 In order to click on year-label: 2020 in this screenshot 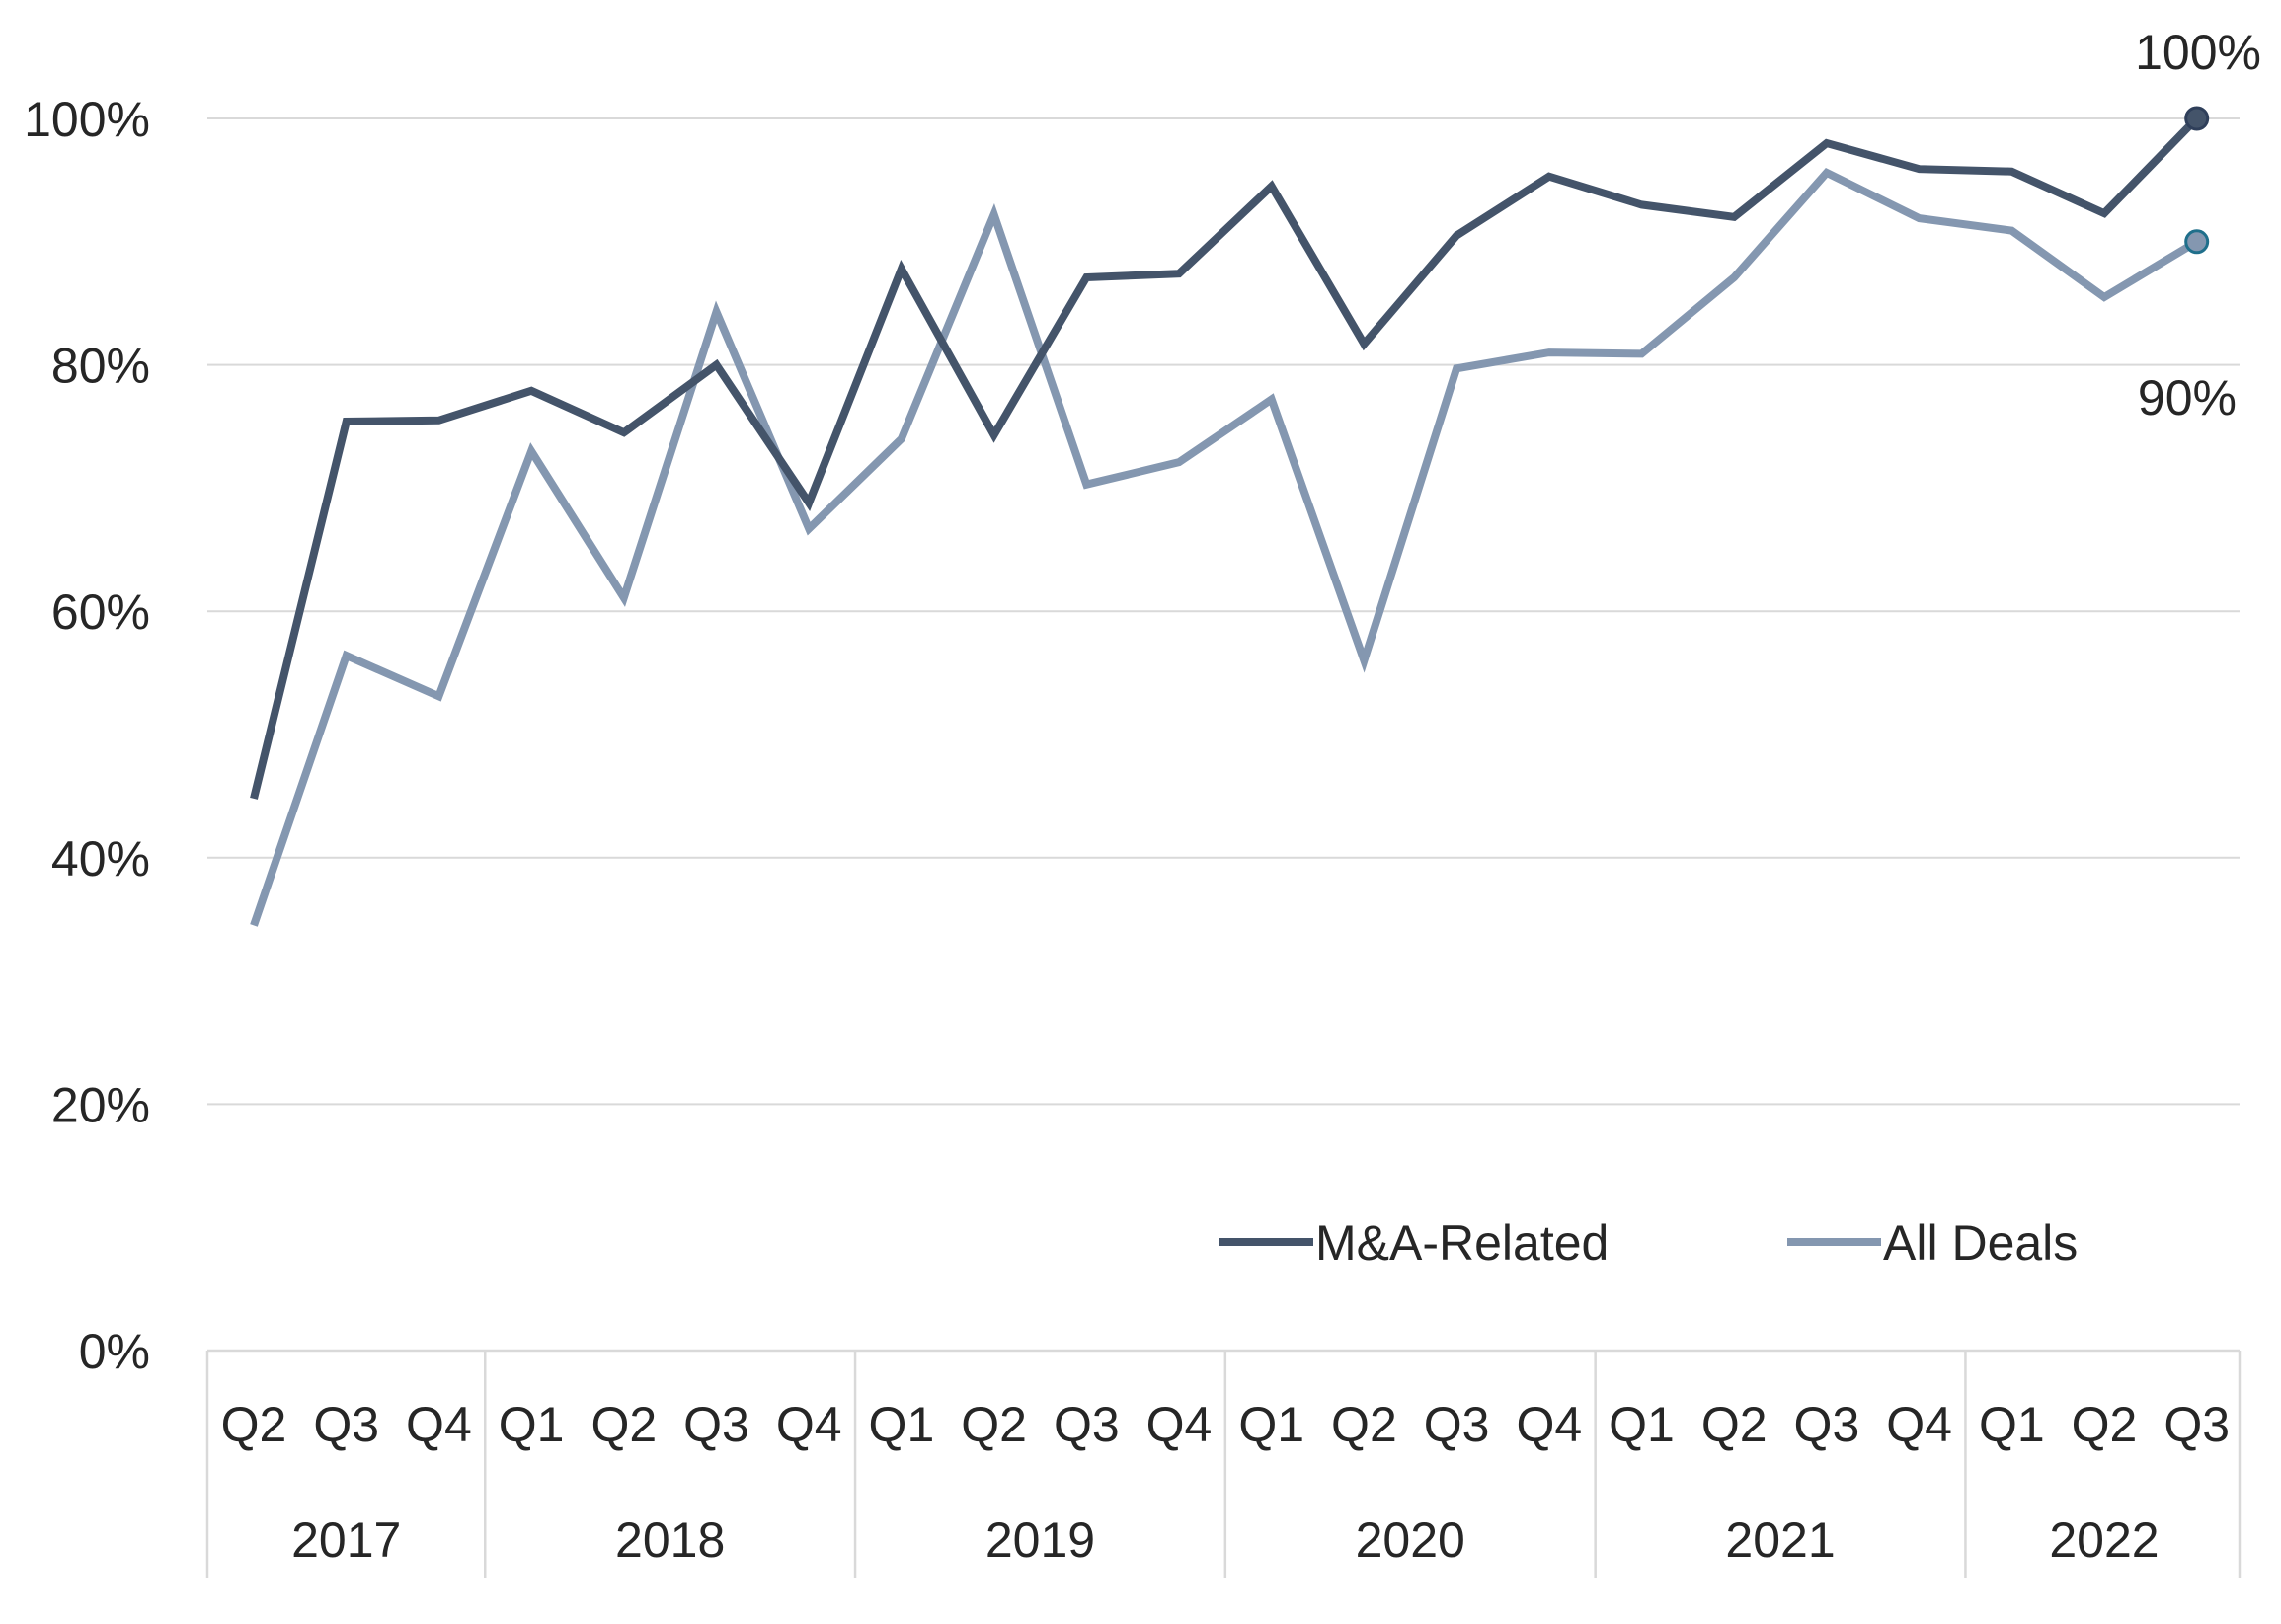, I will do `click(1411, 1540)`.